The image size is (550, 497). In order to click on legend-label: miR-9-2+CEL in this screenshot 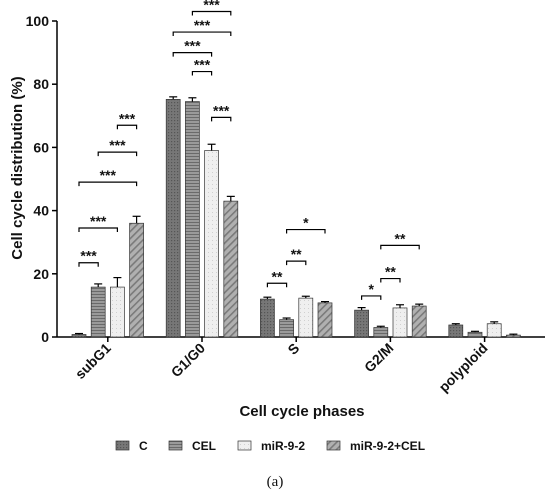, I will do `click(387, 446)`.